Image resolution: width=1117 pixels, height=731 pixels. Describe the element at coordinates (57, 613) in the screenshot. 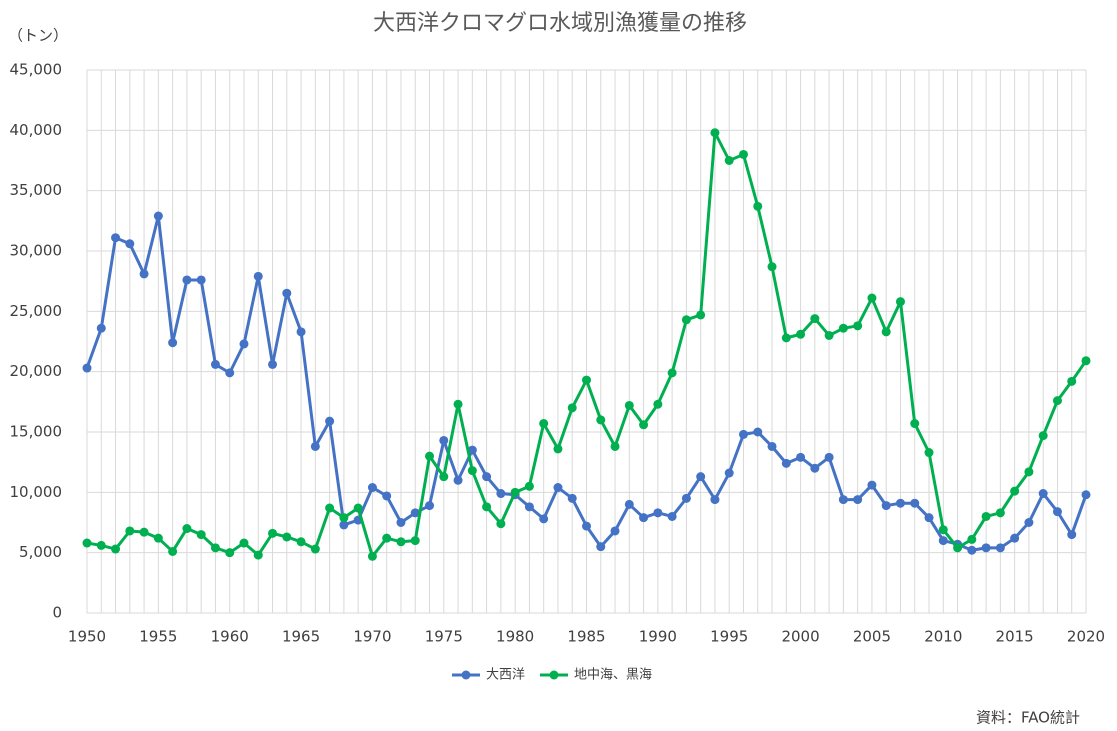

I see `y-tick-label: 0` at that location.